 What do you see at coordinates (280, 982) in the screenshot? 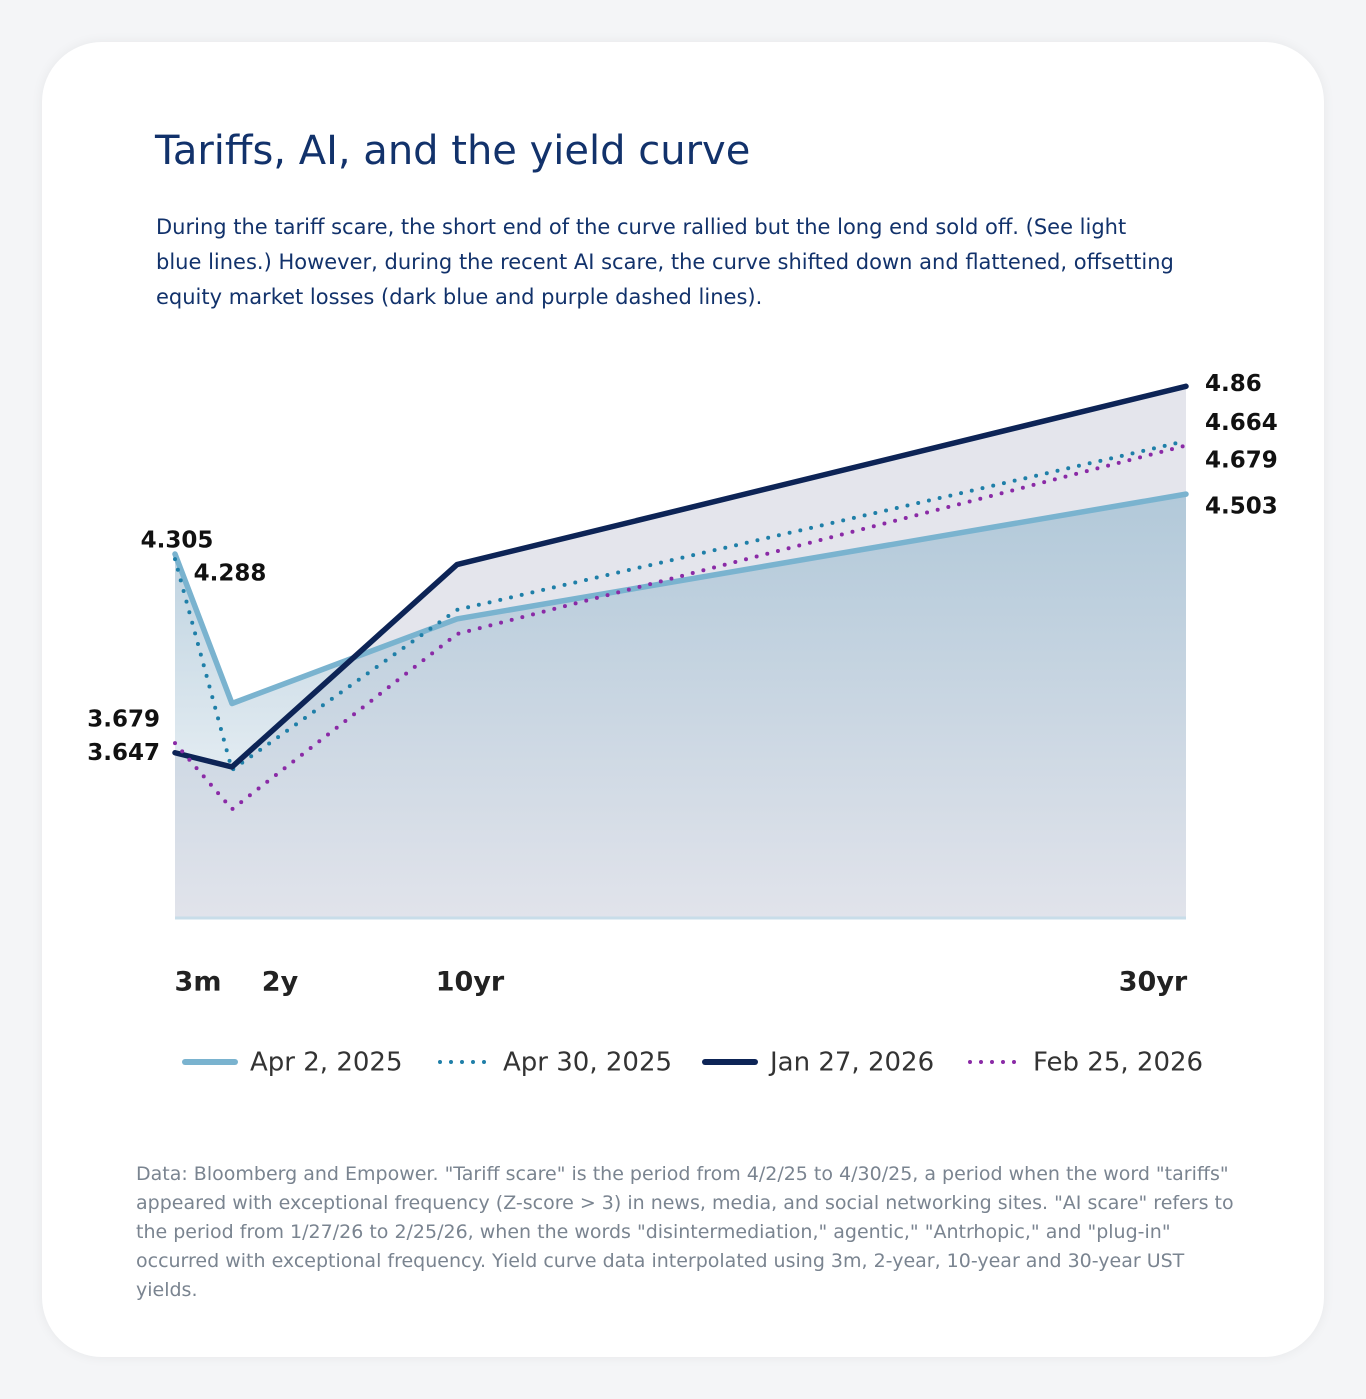
I see `x-tick-label: 2y` at bounding box center [280, 982].